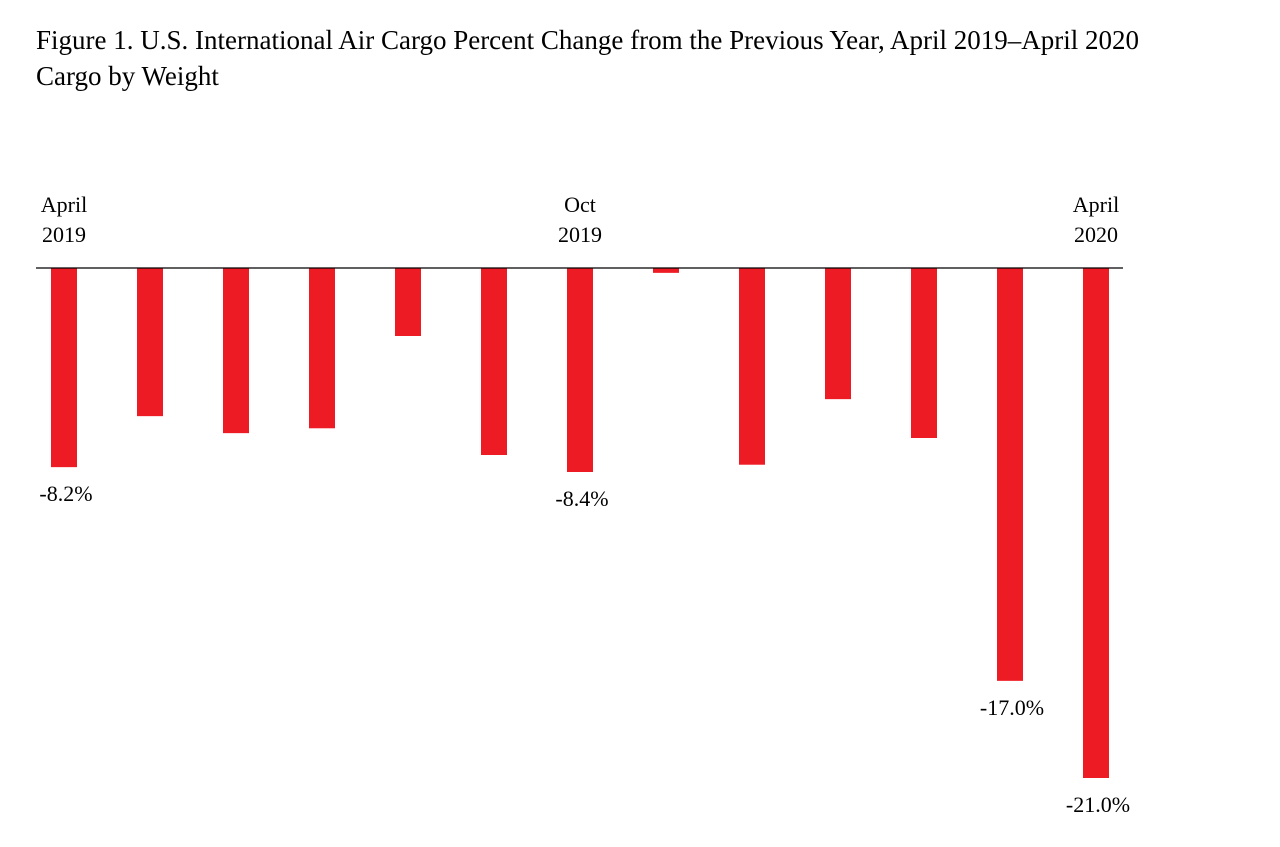 The height and width of the screenshot is (847, 1280). Describe the element at coordinates (1012, 707) in the screenshot. I see `data-label: -17.0%` at that location.